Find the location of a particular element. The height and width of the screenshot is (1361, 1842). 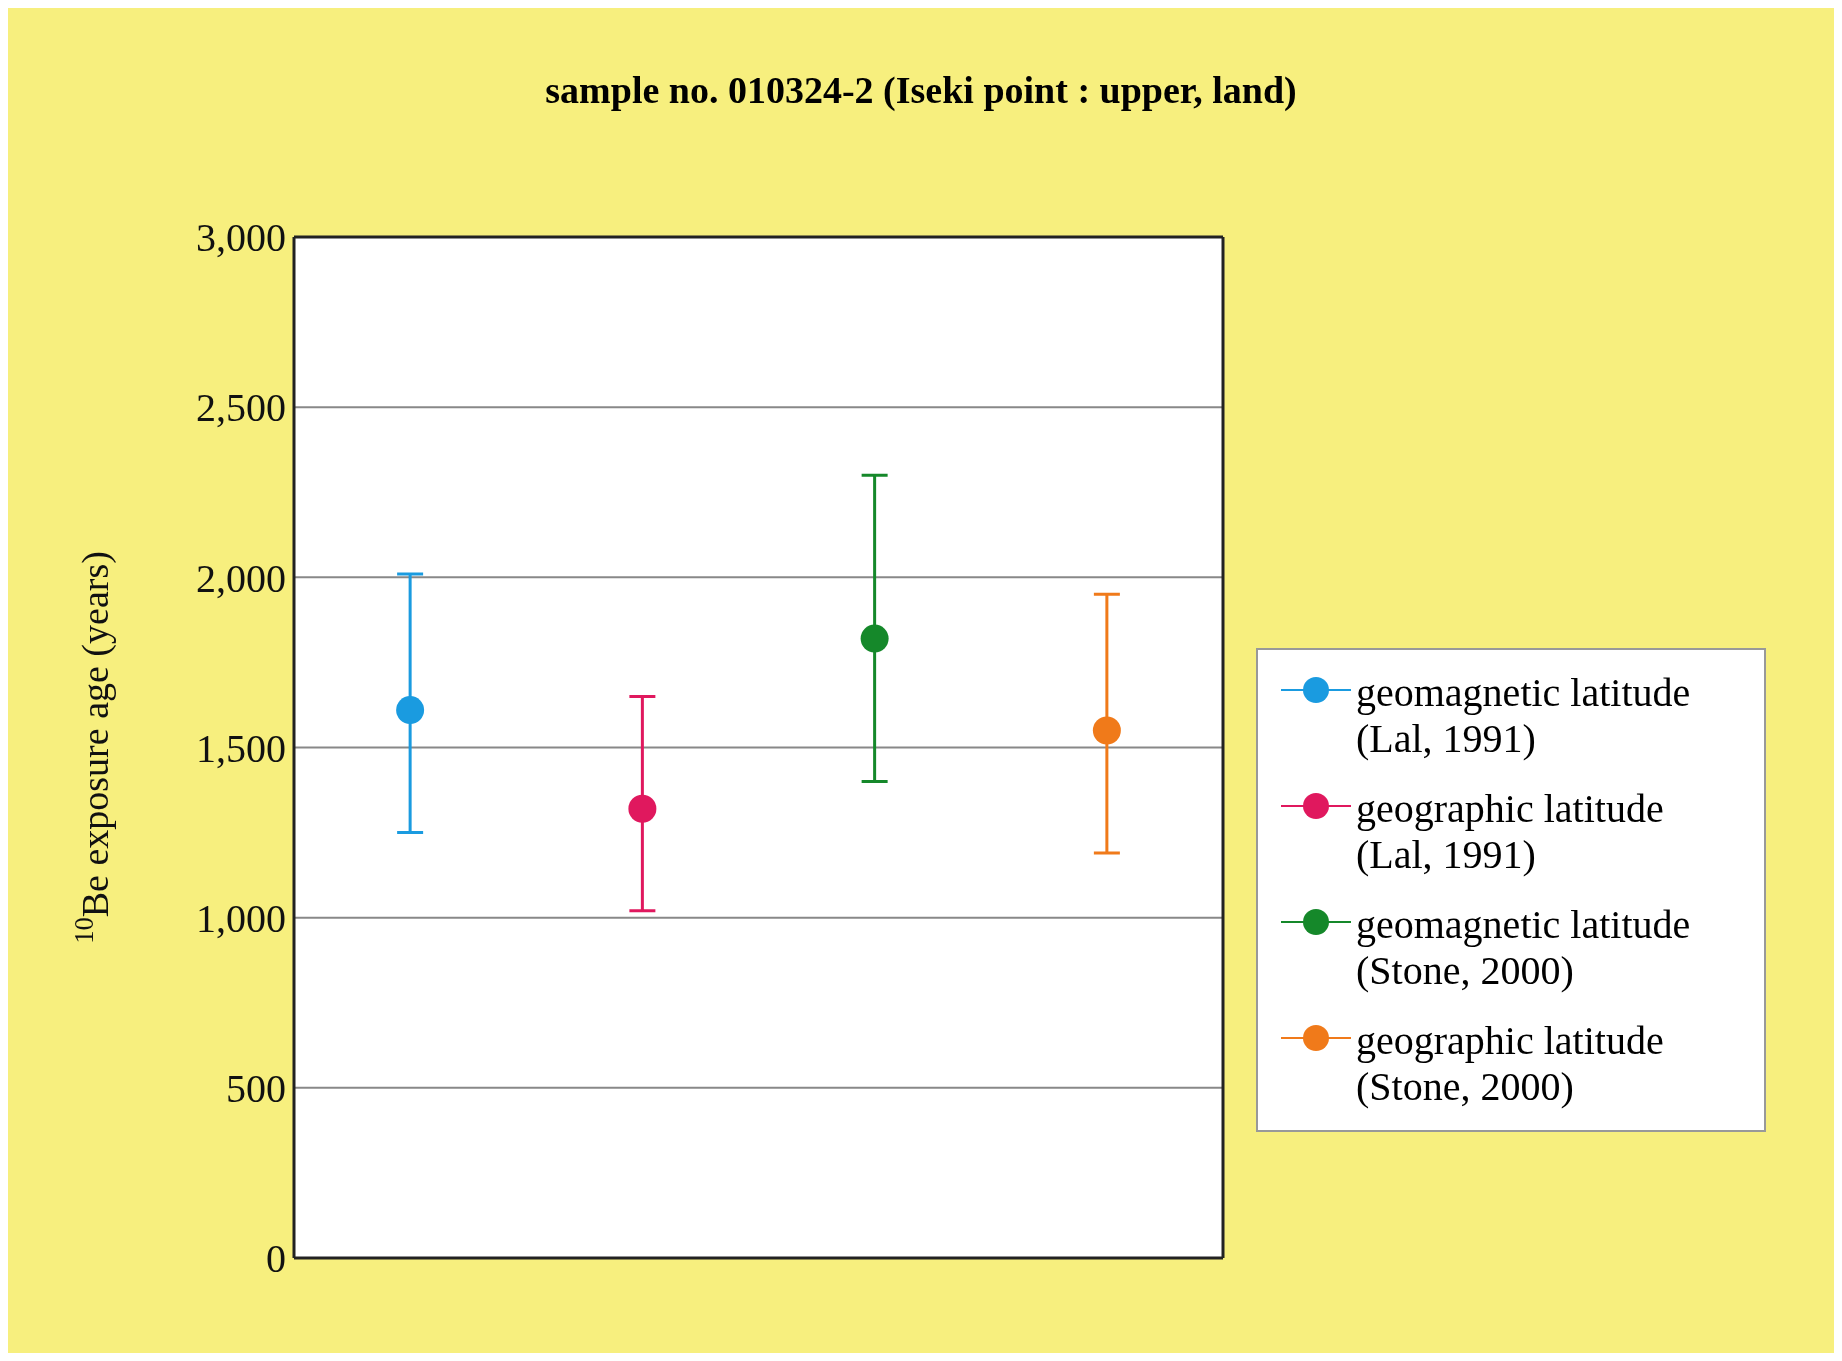

y-tick-label: 500 is located at coordinates (256, 1089).